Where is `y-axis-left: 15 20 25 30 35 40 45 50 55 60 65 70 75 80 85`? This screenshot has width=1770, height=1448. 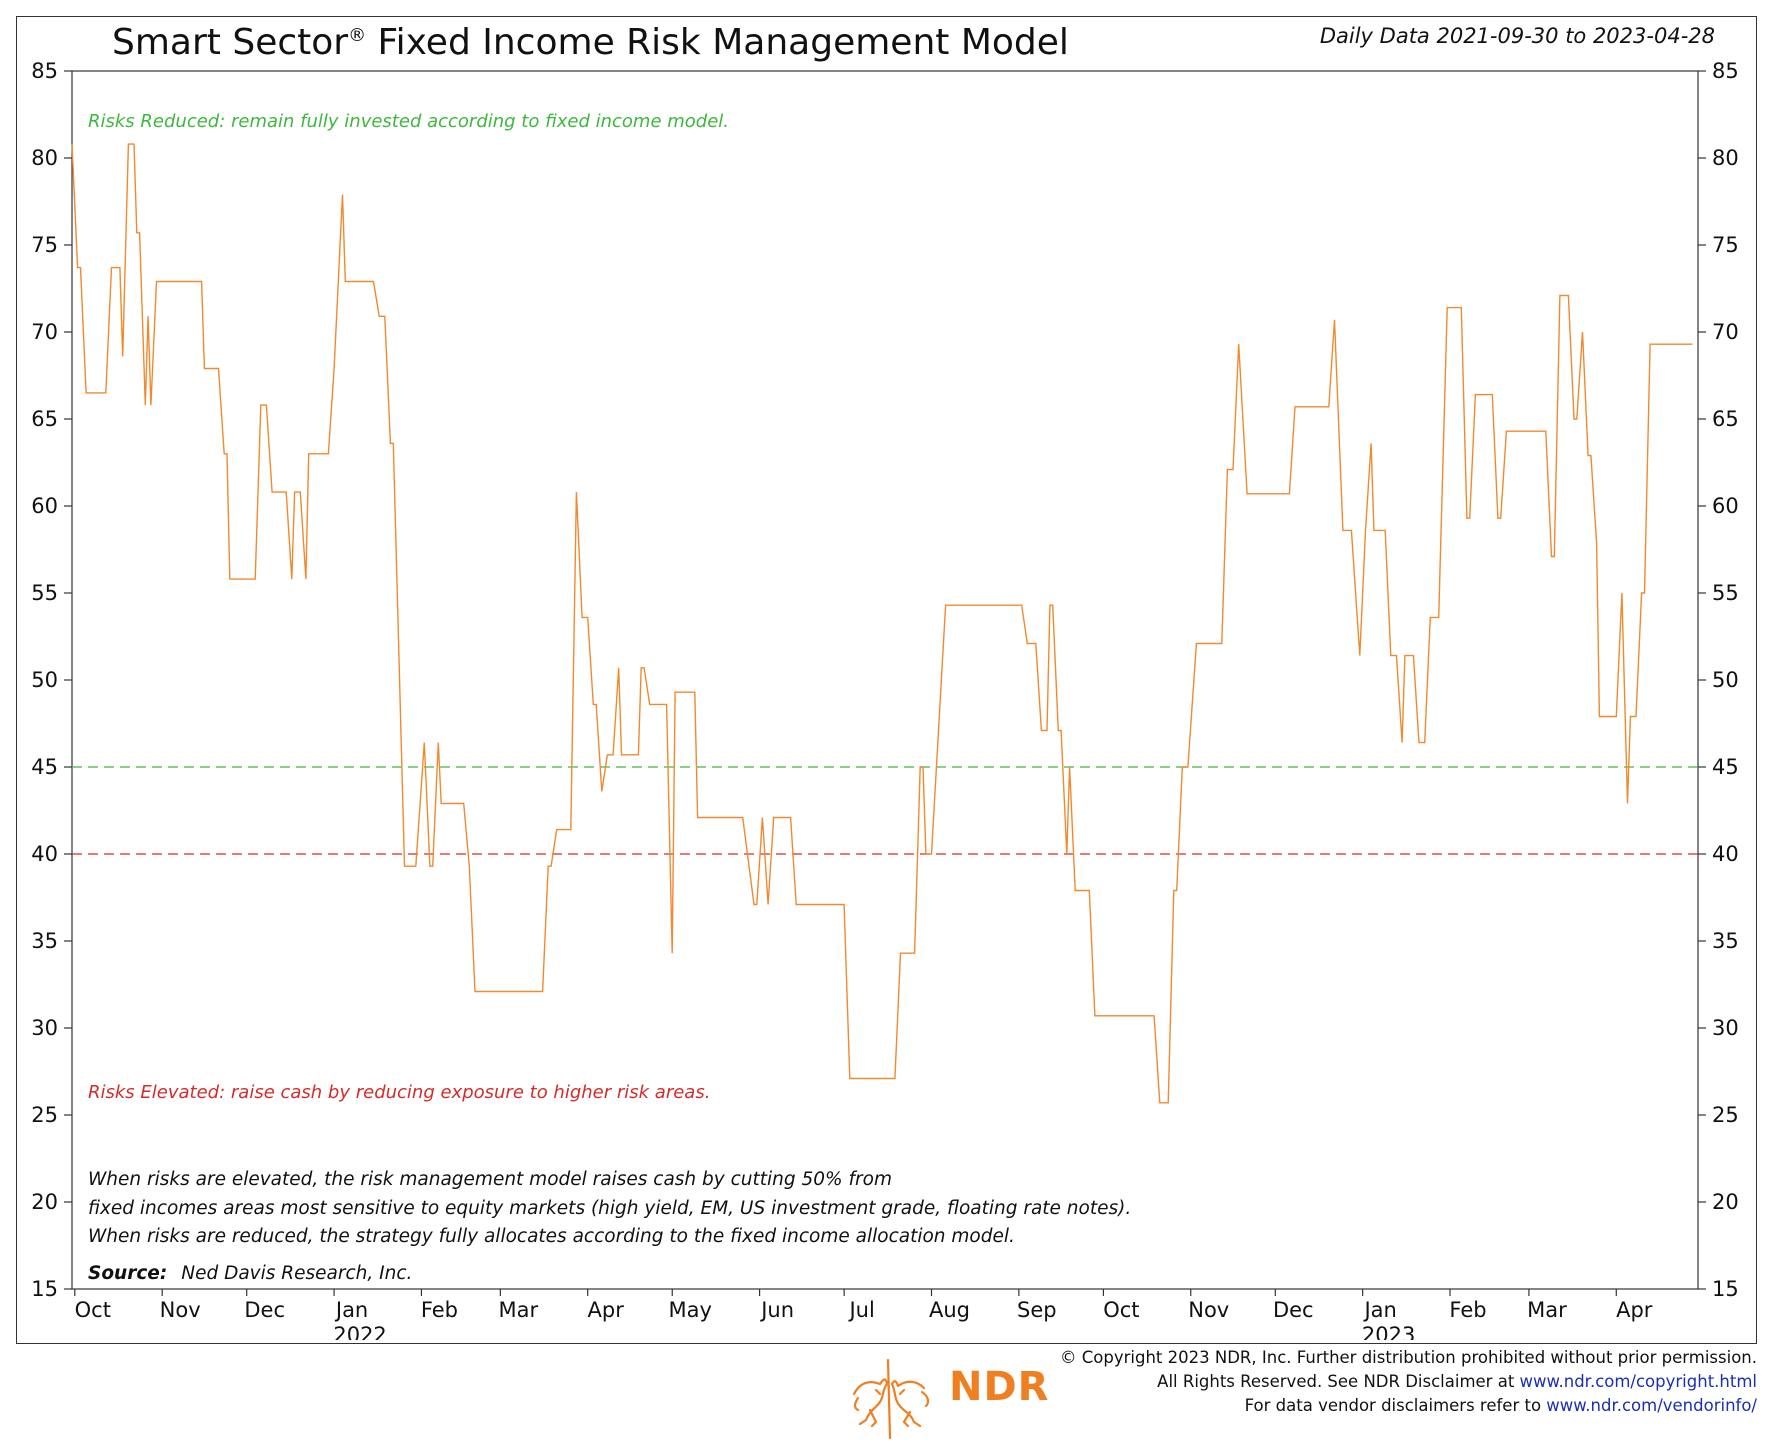
y-axis-left: 15 20 25 30 35 40 45 50 55 60 65 70 75 80 85 is located at coordinates (51, 680).